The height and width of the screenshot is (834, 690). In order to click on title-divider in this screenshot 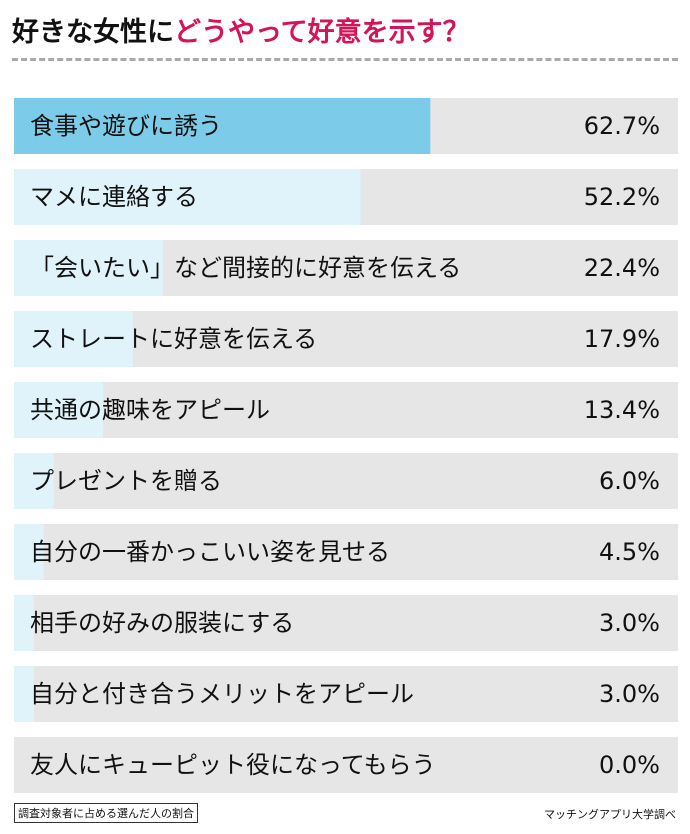, I will do `click(345, 59)`.